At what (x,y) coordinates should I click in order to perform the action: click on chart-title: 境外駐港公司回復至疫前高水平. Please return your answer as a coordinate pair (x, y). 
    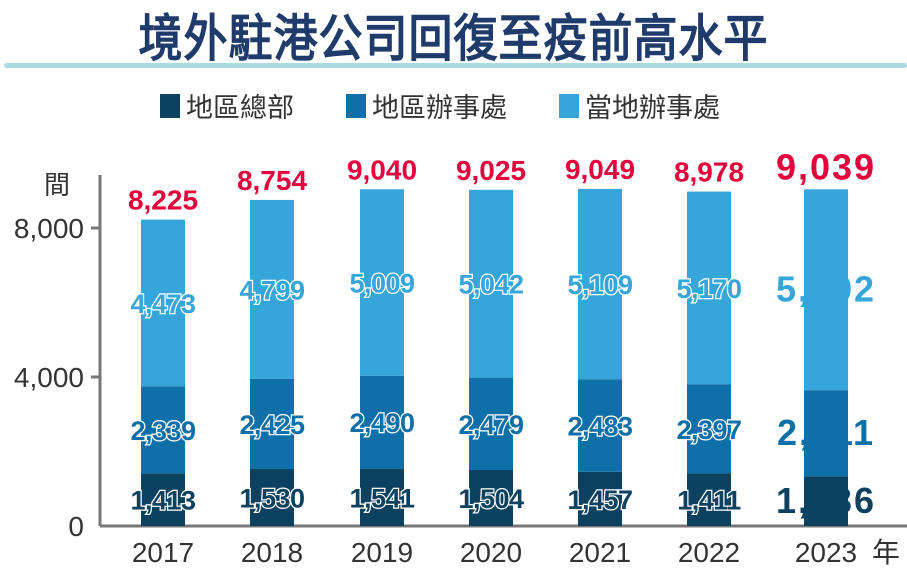
    Looking at the image, I should click on (453, 39).